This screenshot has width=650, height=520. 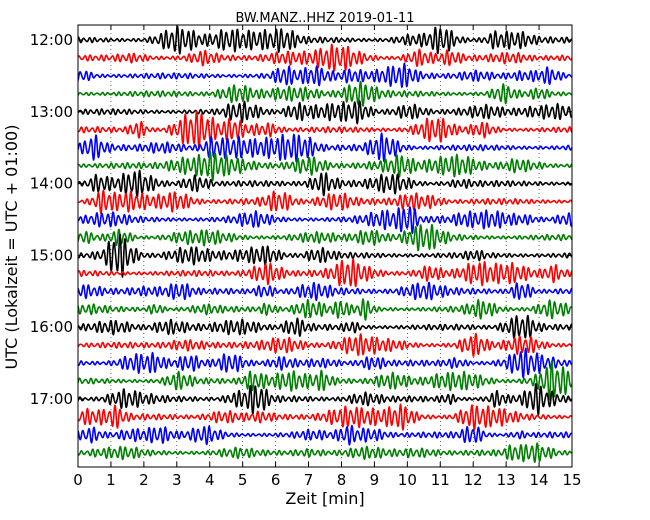 What do you see at coordinates (51, 399) in the screenshot?
I see `y-tick-label: 17:00` at bounding box center [51, 399].